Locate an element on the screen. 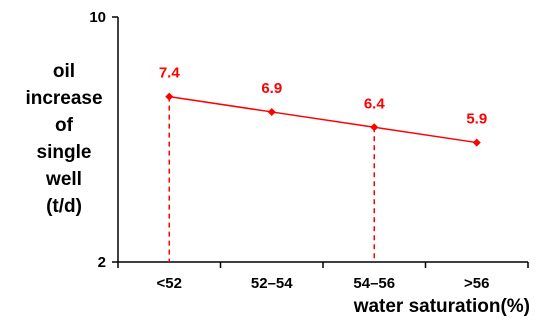  y-tick-label: 2 is located at coordinates (102, 262).